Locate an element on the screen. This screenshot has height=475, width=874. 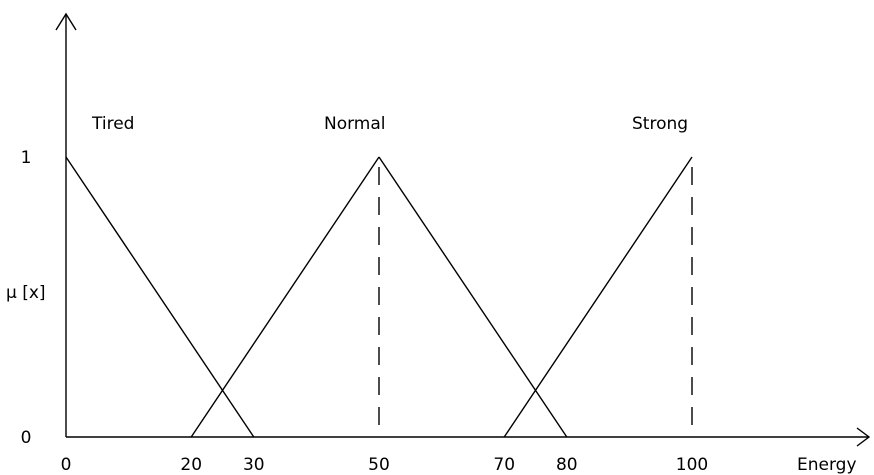
series-label-normal: Normal is located at coordinates (355, 124).